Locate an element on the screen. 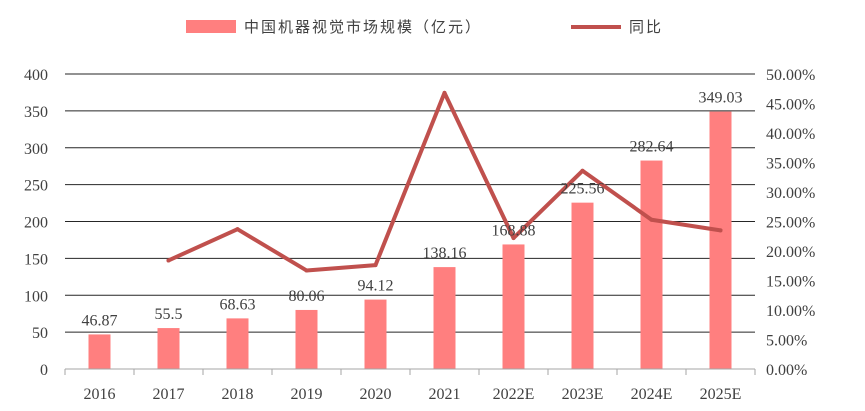  x-tick-label: 2024E is located at coordinates (652, 394).